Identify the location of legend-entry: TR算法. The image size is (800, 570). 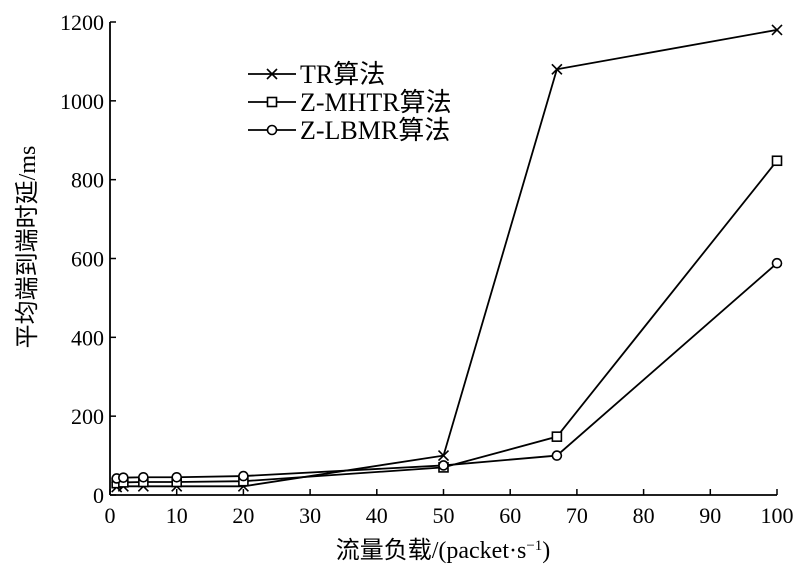
(316, 74).